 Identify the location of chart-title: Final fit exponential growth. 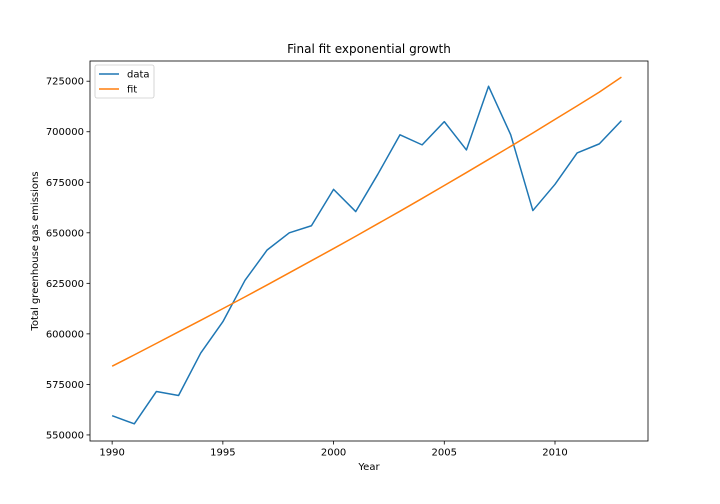
(369, 49).